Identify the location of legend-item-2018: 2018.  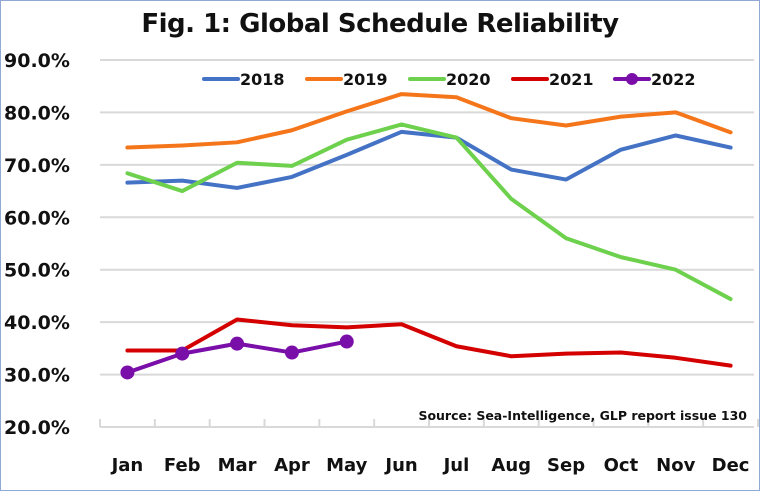
(243, 79).